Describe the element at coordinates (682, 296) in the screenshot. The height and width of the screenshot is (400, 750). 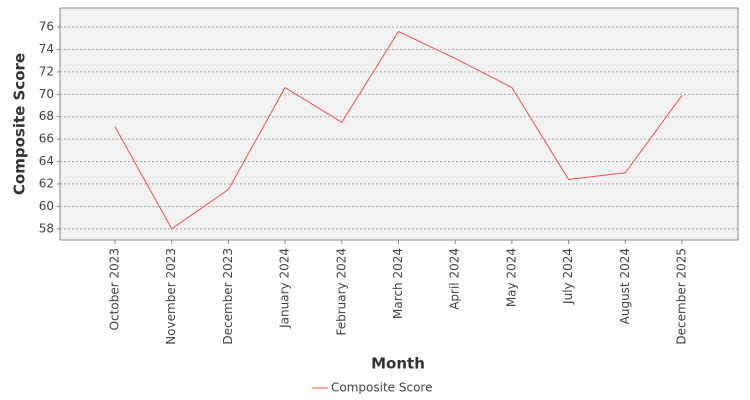
I see `x-tick-label: December 2025` at that location.